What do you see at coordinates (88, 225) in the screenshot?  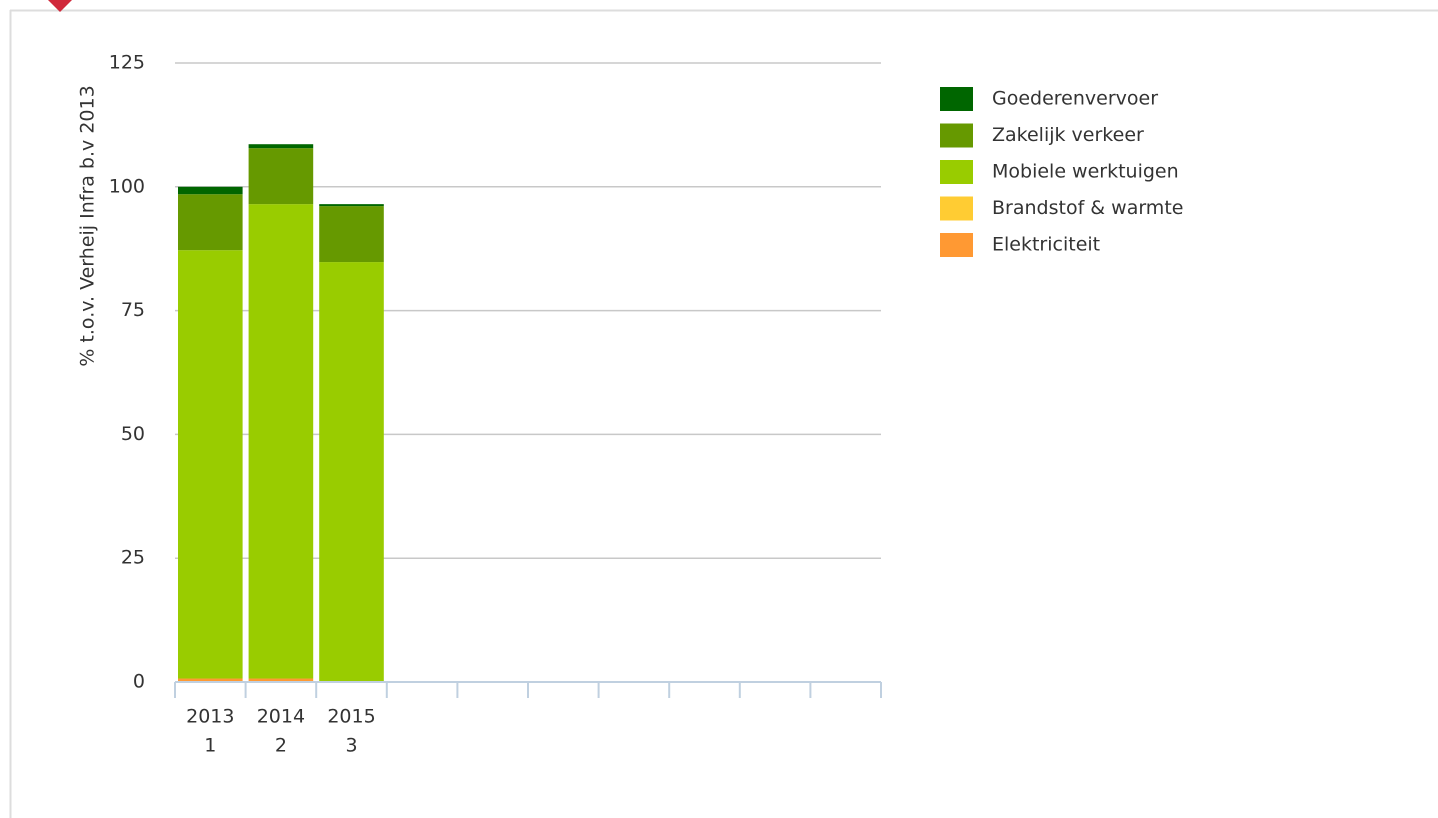 I see `y-axis-label: % t.o.v. Verheij Infra b.v 2013` at bounding box center [88, 225].